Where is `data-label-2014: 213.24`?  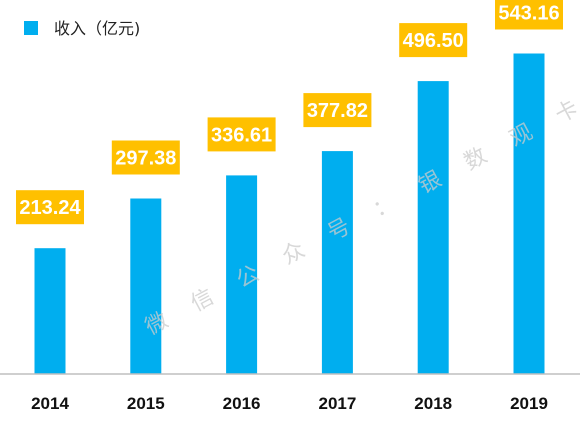 data-label-2014: 213.24 is located at coordinates (50, 208).